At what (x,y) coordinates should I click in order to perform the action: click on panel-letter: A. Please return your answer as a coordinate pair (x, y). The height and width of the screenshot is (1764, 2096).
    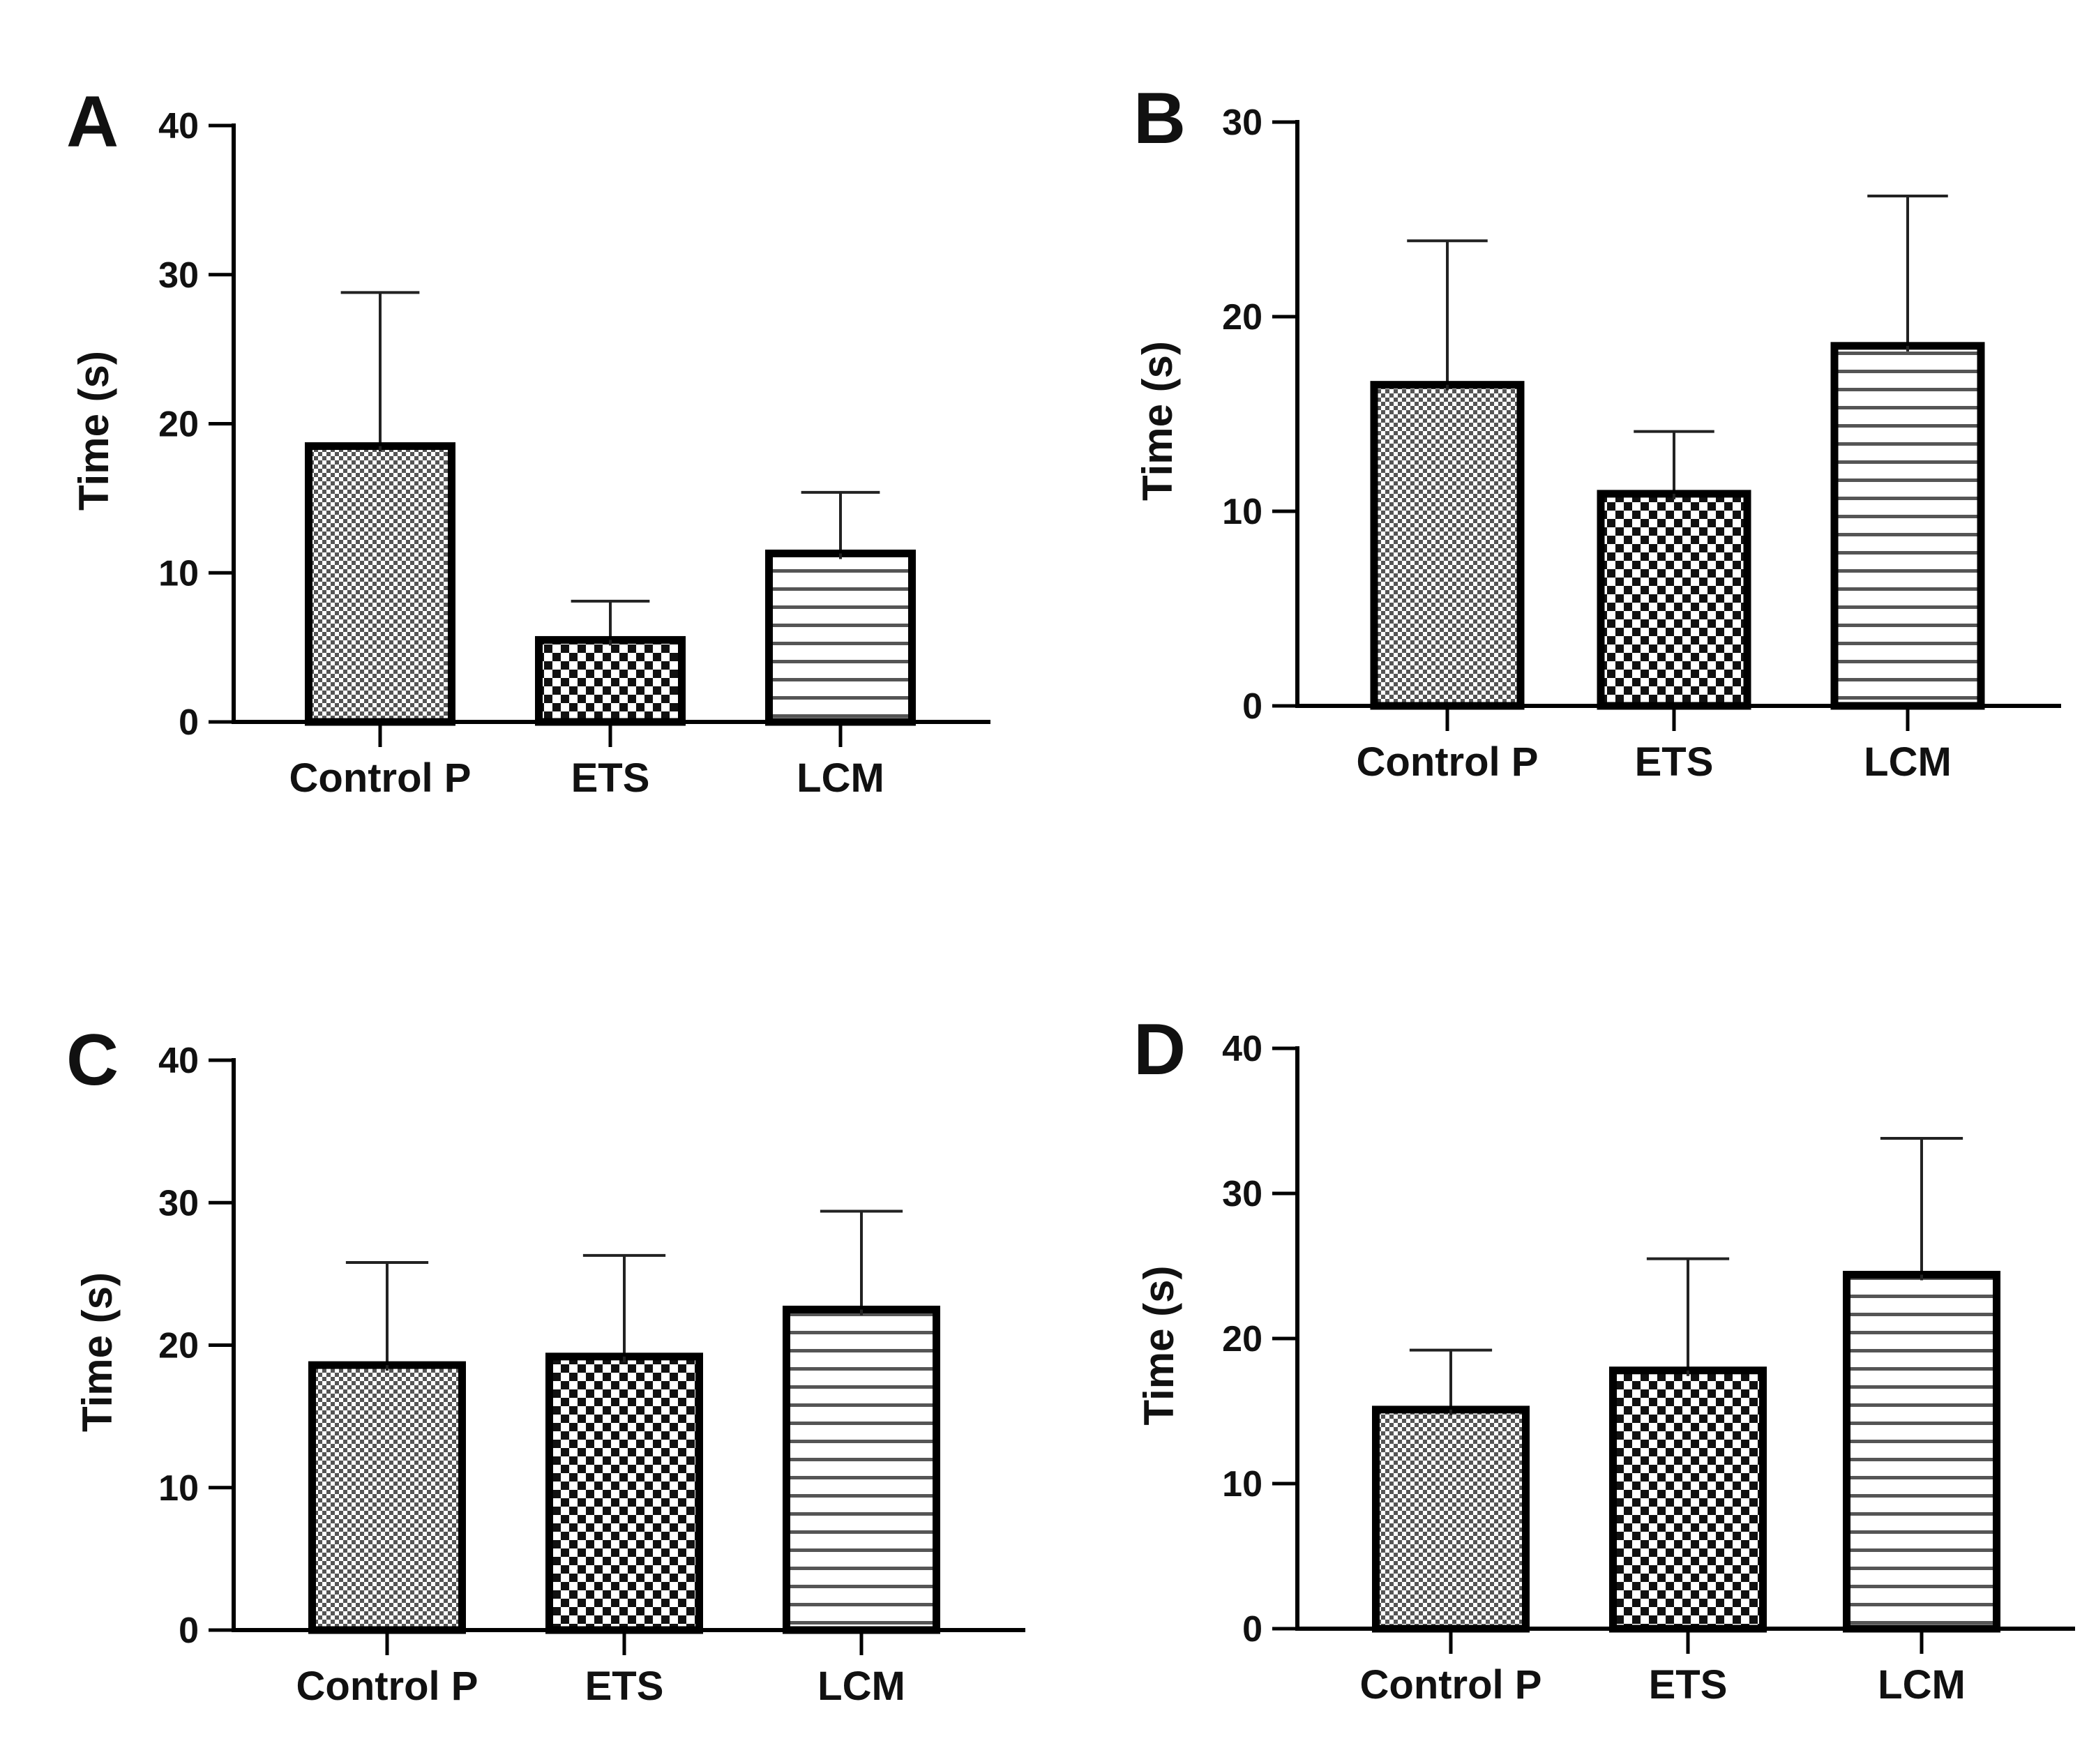
    Looking at the image, I should click on (92, 122).